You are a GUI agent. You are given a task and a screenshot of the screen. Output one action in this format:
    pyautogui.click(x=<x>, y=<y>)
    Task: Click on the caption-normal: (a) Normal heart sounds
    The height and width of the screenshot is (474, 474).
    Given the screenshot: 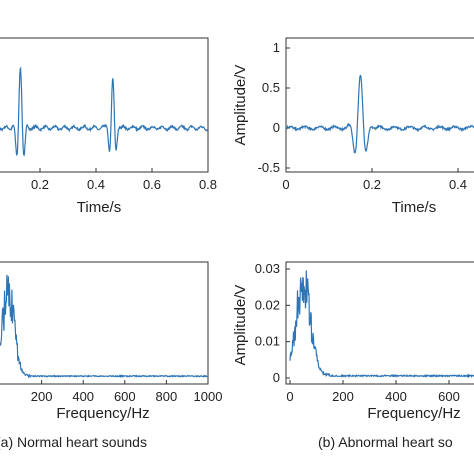 What is the action you would take?
    pyautogui.click(x=73, y=442)
    